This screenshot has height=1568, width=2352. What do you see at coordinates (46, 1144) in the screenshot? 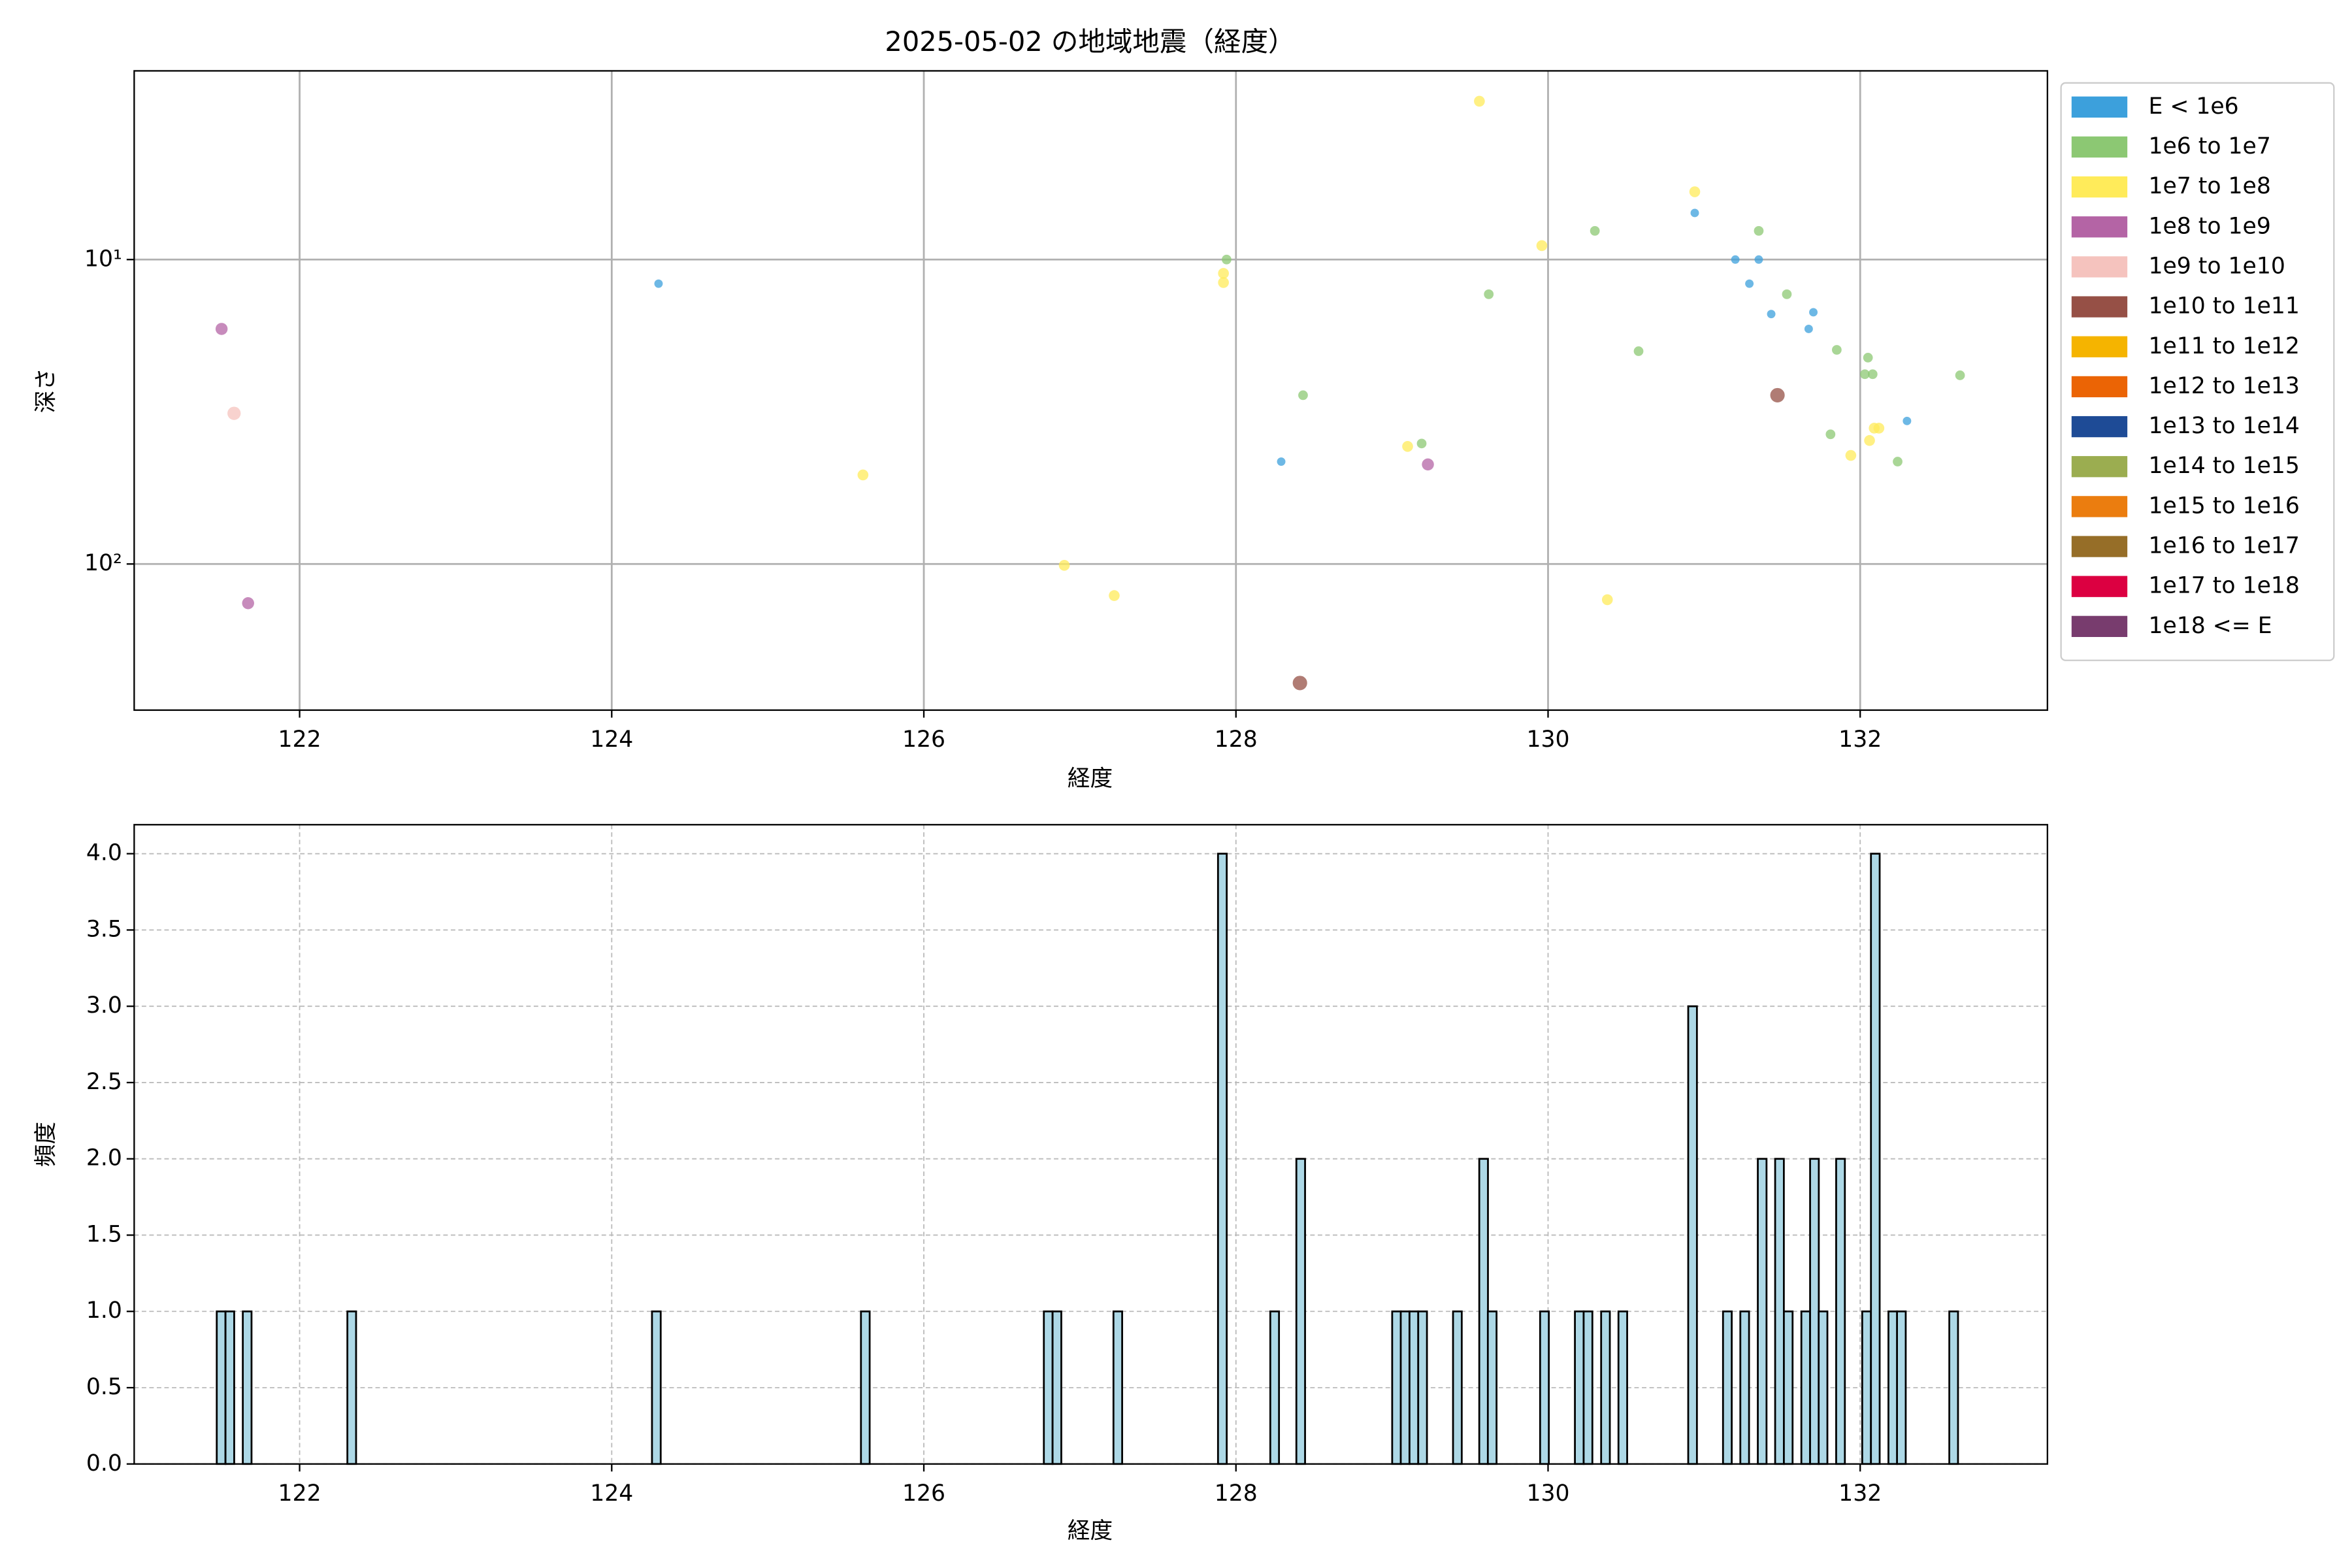
I see `y-axis-label: 頻度` at bounding box center [46, 1144].